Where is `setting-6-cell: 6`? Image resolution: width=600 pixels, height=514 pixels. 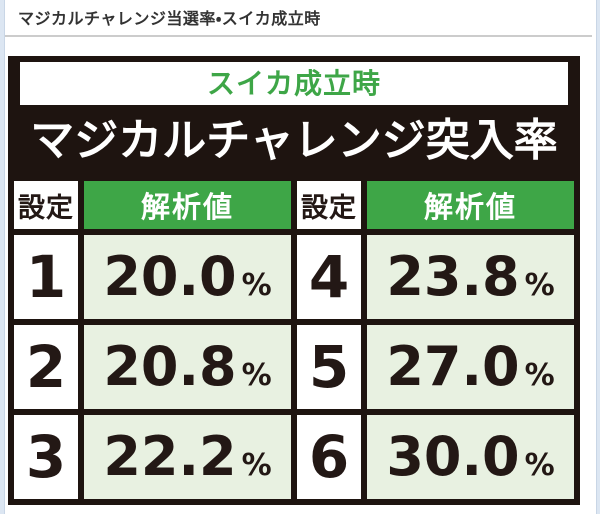
setting-6-cell: 6 is located at coordinates (329, 457).